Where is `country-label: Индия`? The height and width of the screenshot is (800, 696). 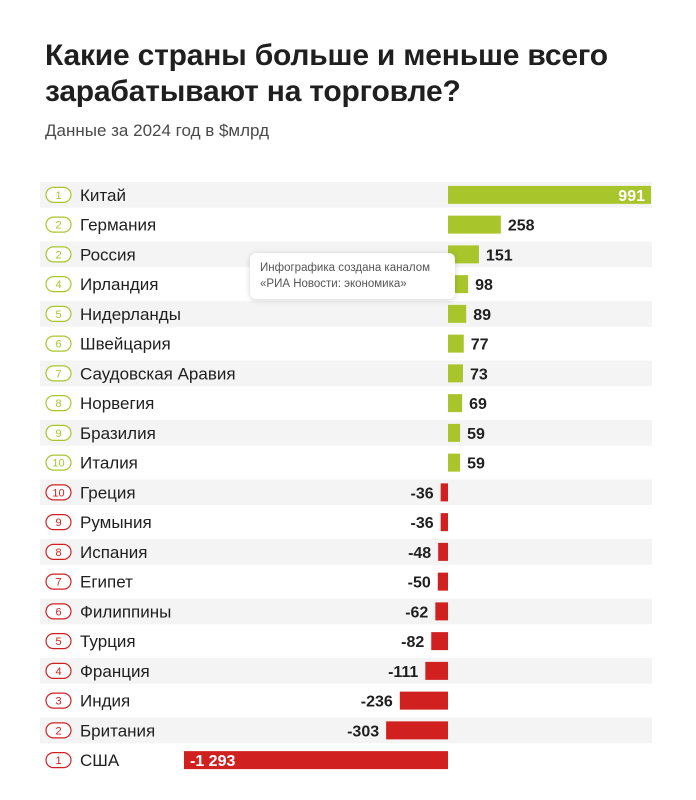 country-label: Индия is located at coordinates (105, 701).